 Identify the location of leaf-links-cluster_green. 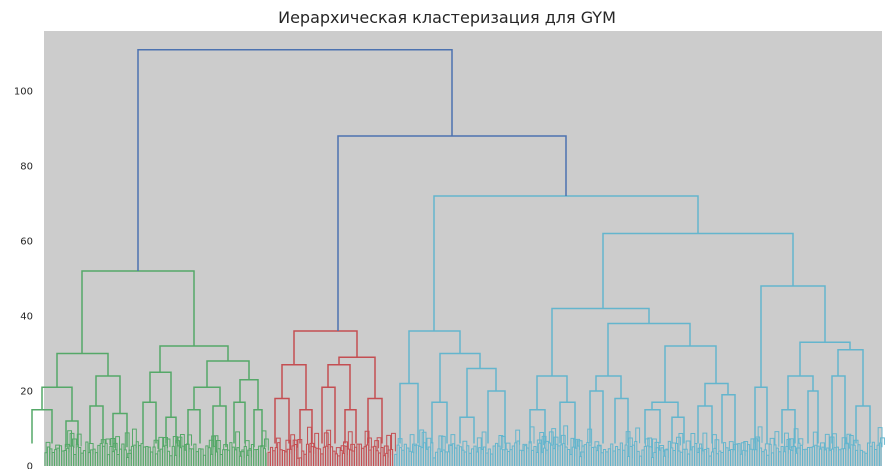
(156, 447).